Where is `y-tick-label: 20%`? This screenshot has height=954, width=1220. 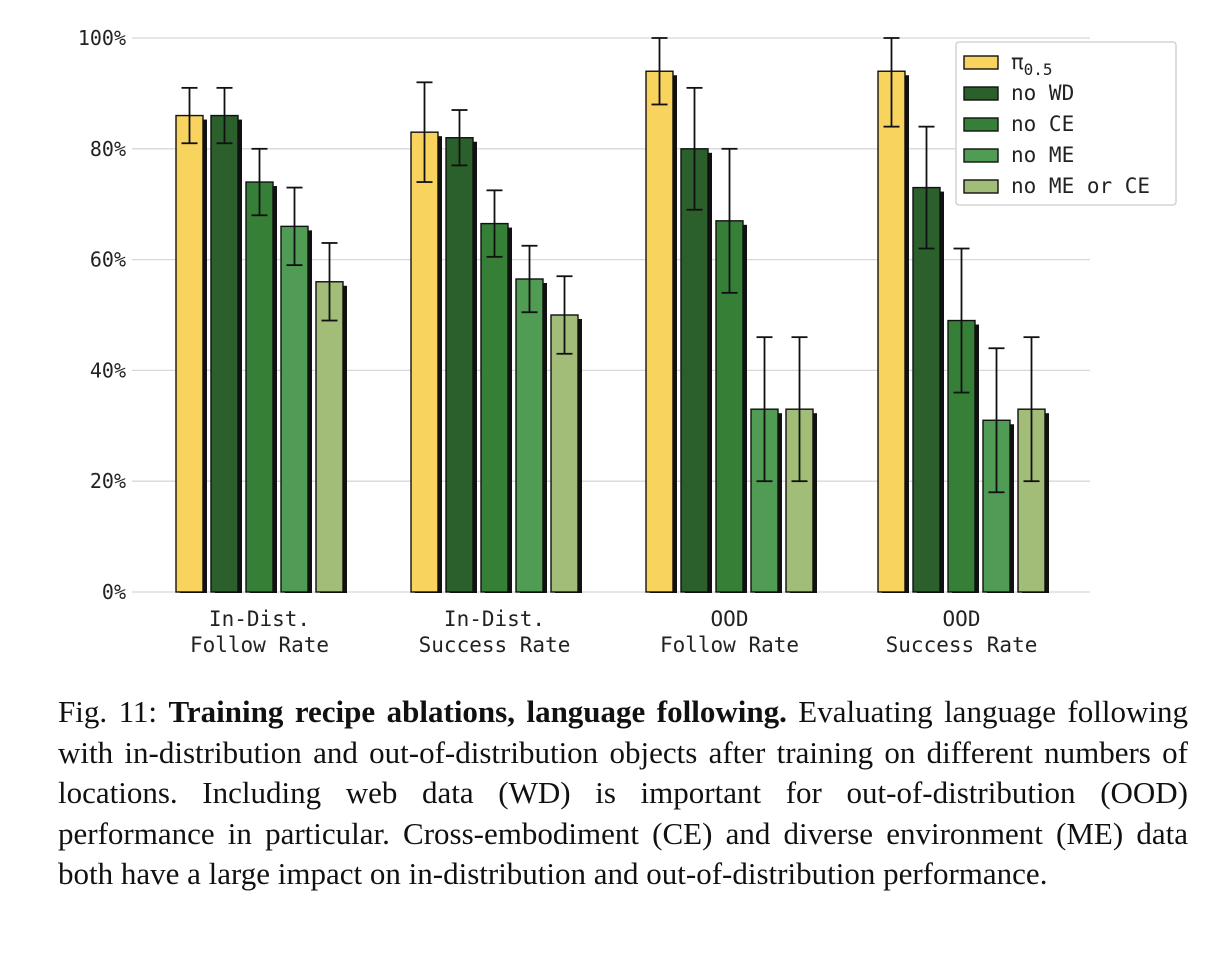
y-tick-label: 20% is located at coordinates (108, 481).